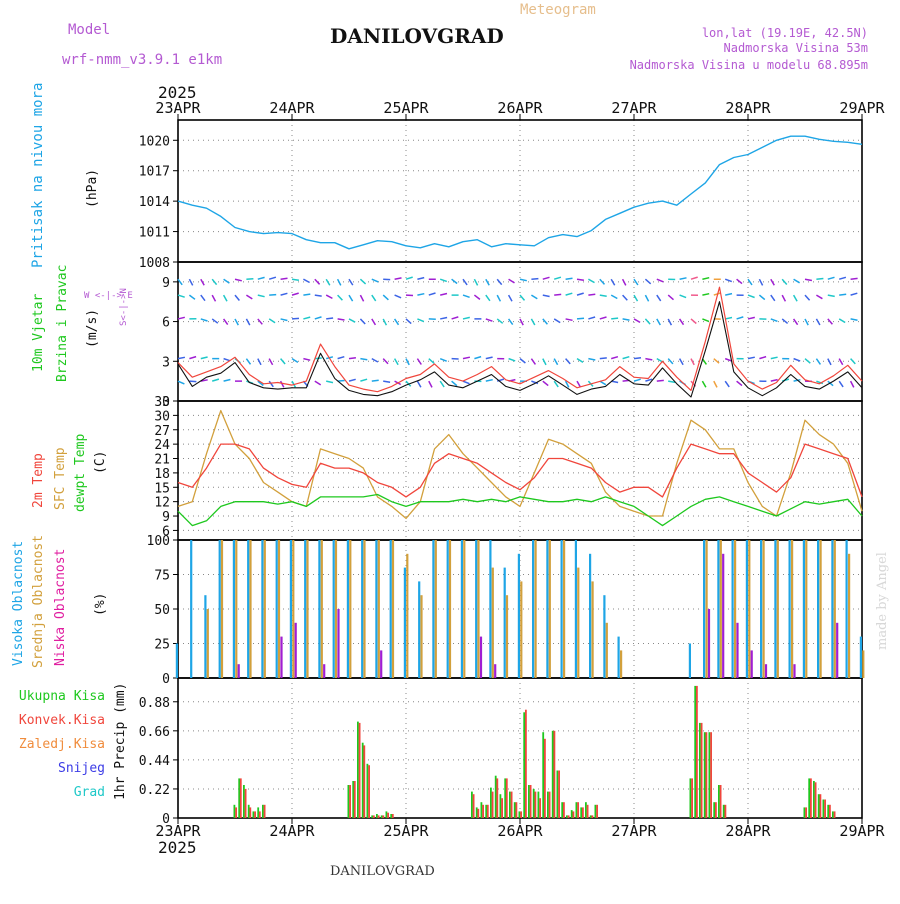  Describe the element at coordinates (748, 831) in the screenshot. I see `x-tick-label-bottom: 28APR` at that location.